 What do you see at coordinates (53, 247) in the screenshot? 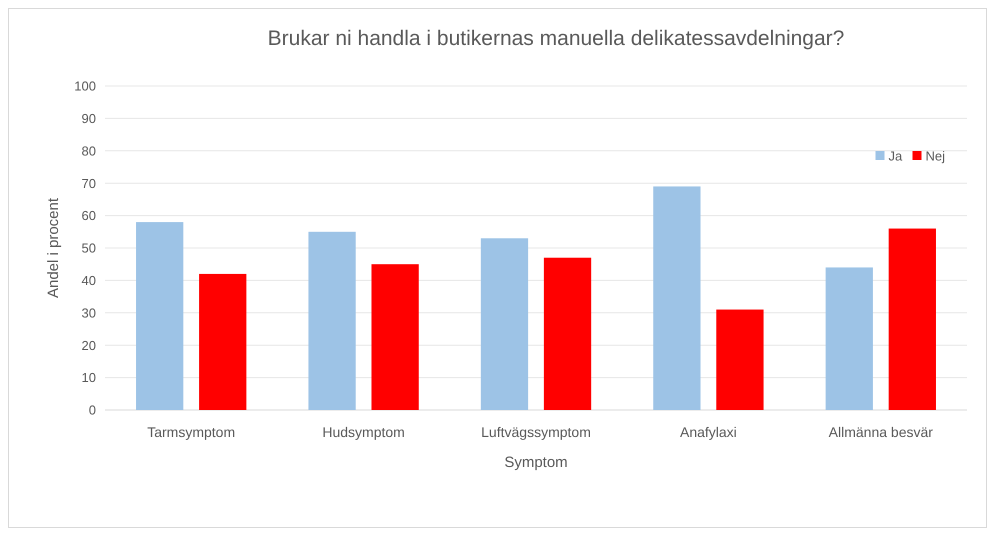
I see `y-axis-title: Andel i procent` at bounding box center [53, 247].